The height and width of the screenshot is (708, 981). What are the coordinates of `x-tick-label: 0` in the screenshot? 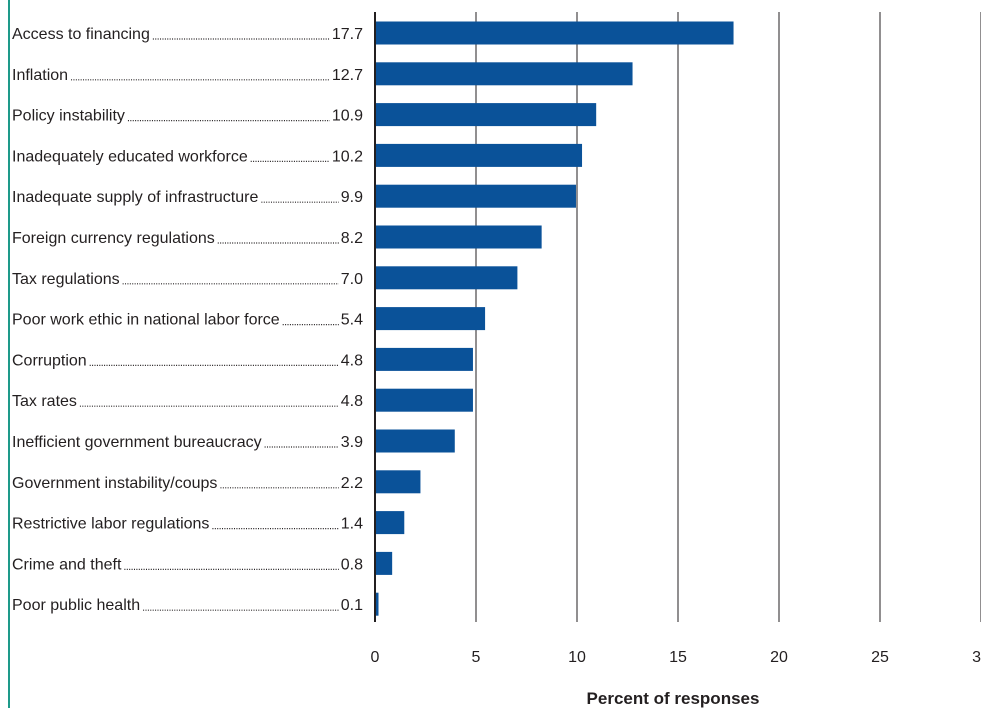 It's located at (375, 657).